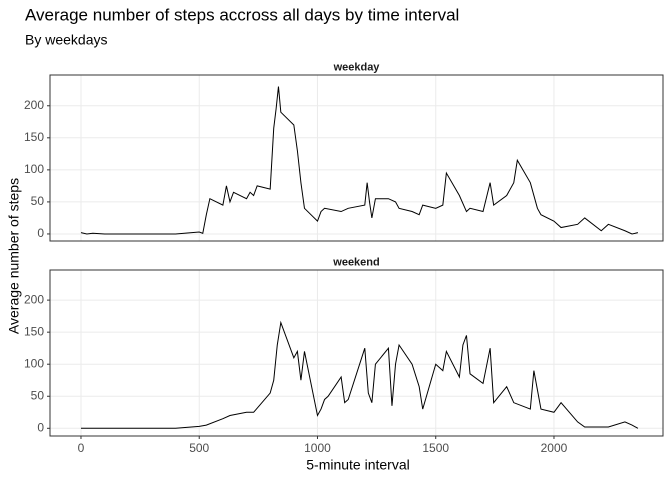  What do you see at coordinates (66, 40) in the screenshot?
I see `chart-subtitle: By weekdays` at bounding box center [66, 40].